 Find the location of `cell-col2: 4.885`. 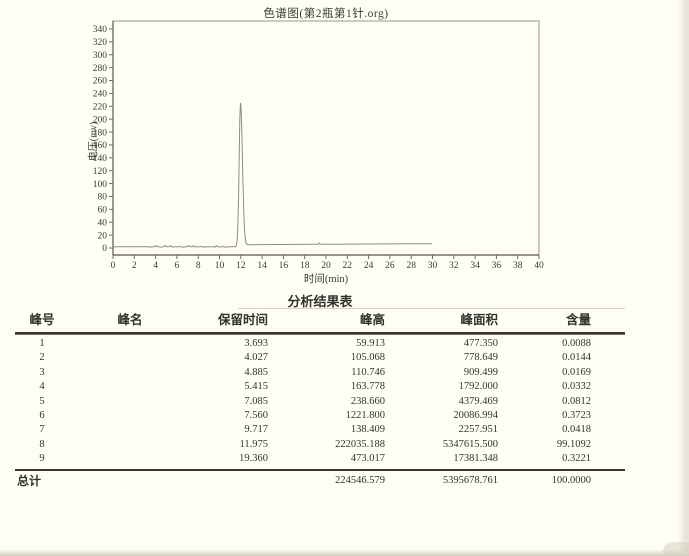

cell-col2: 4.885 is located at coordinates (256, 372).